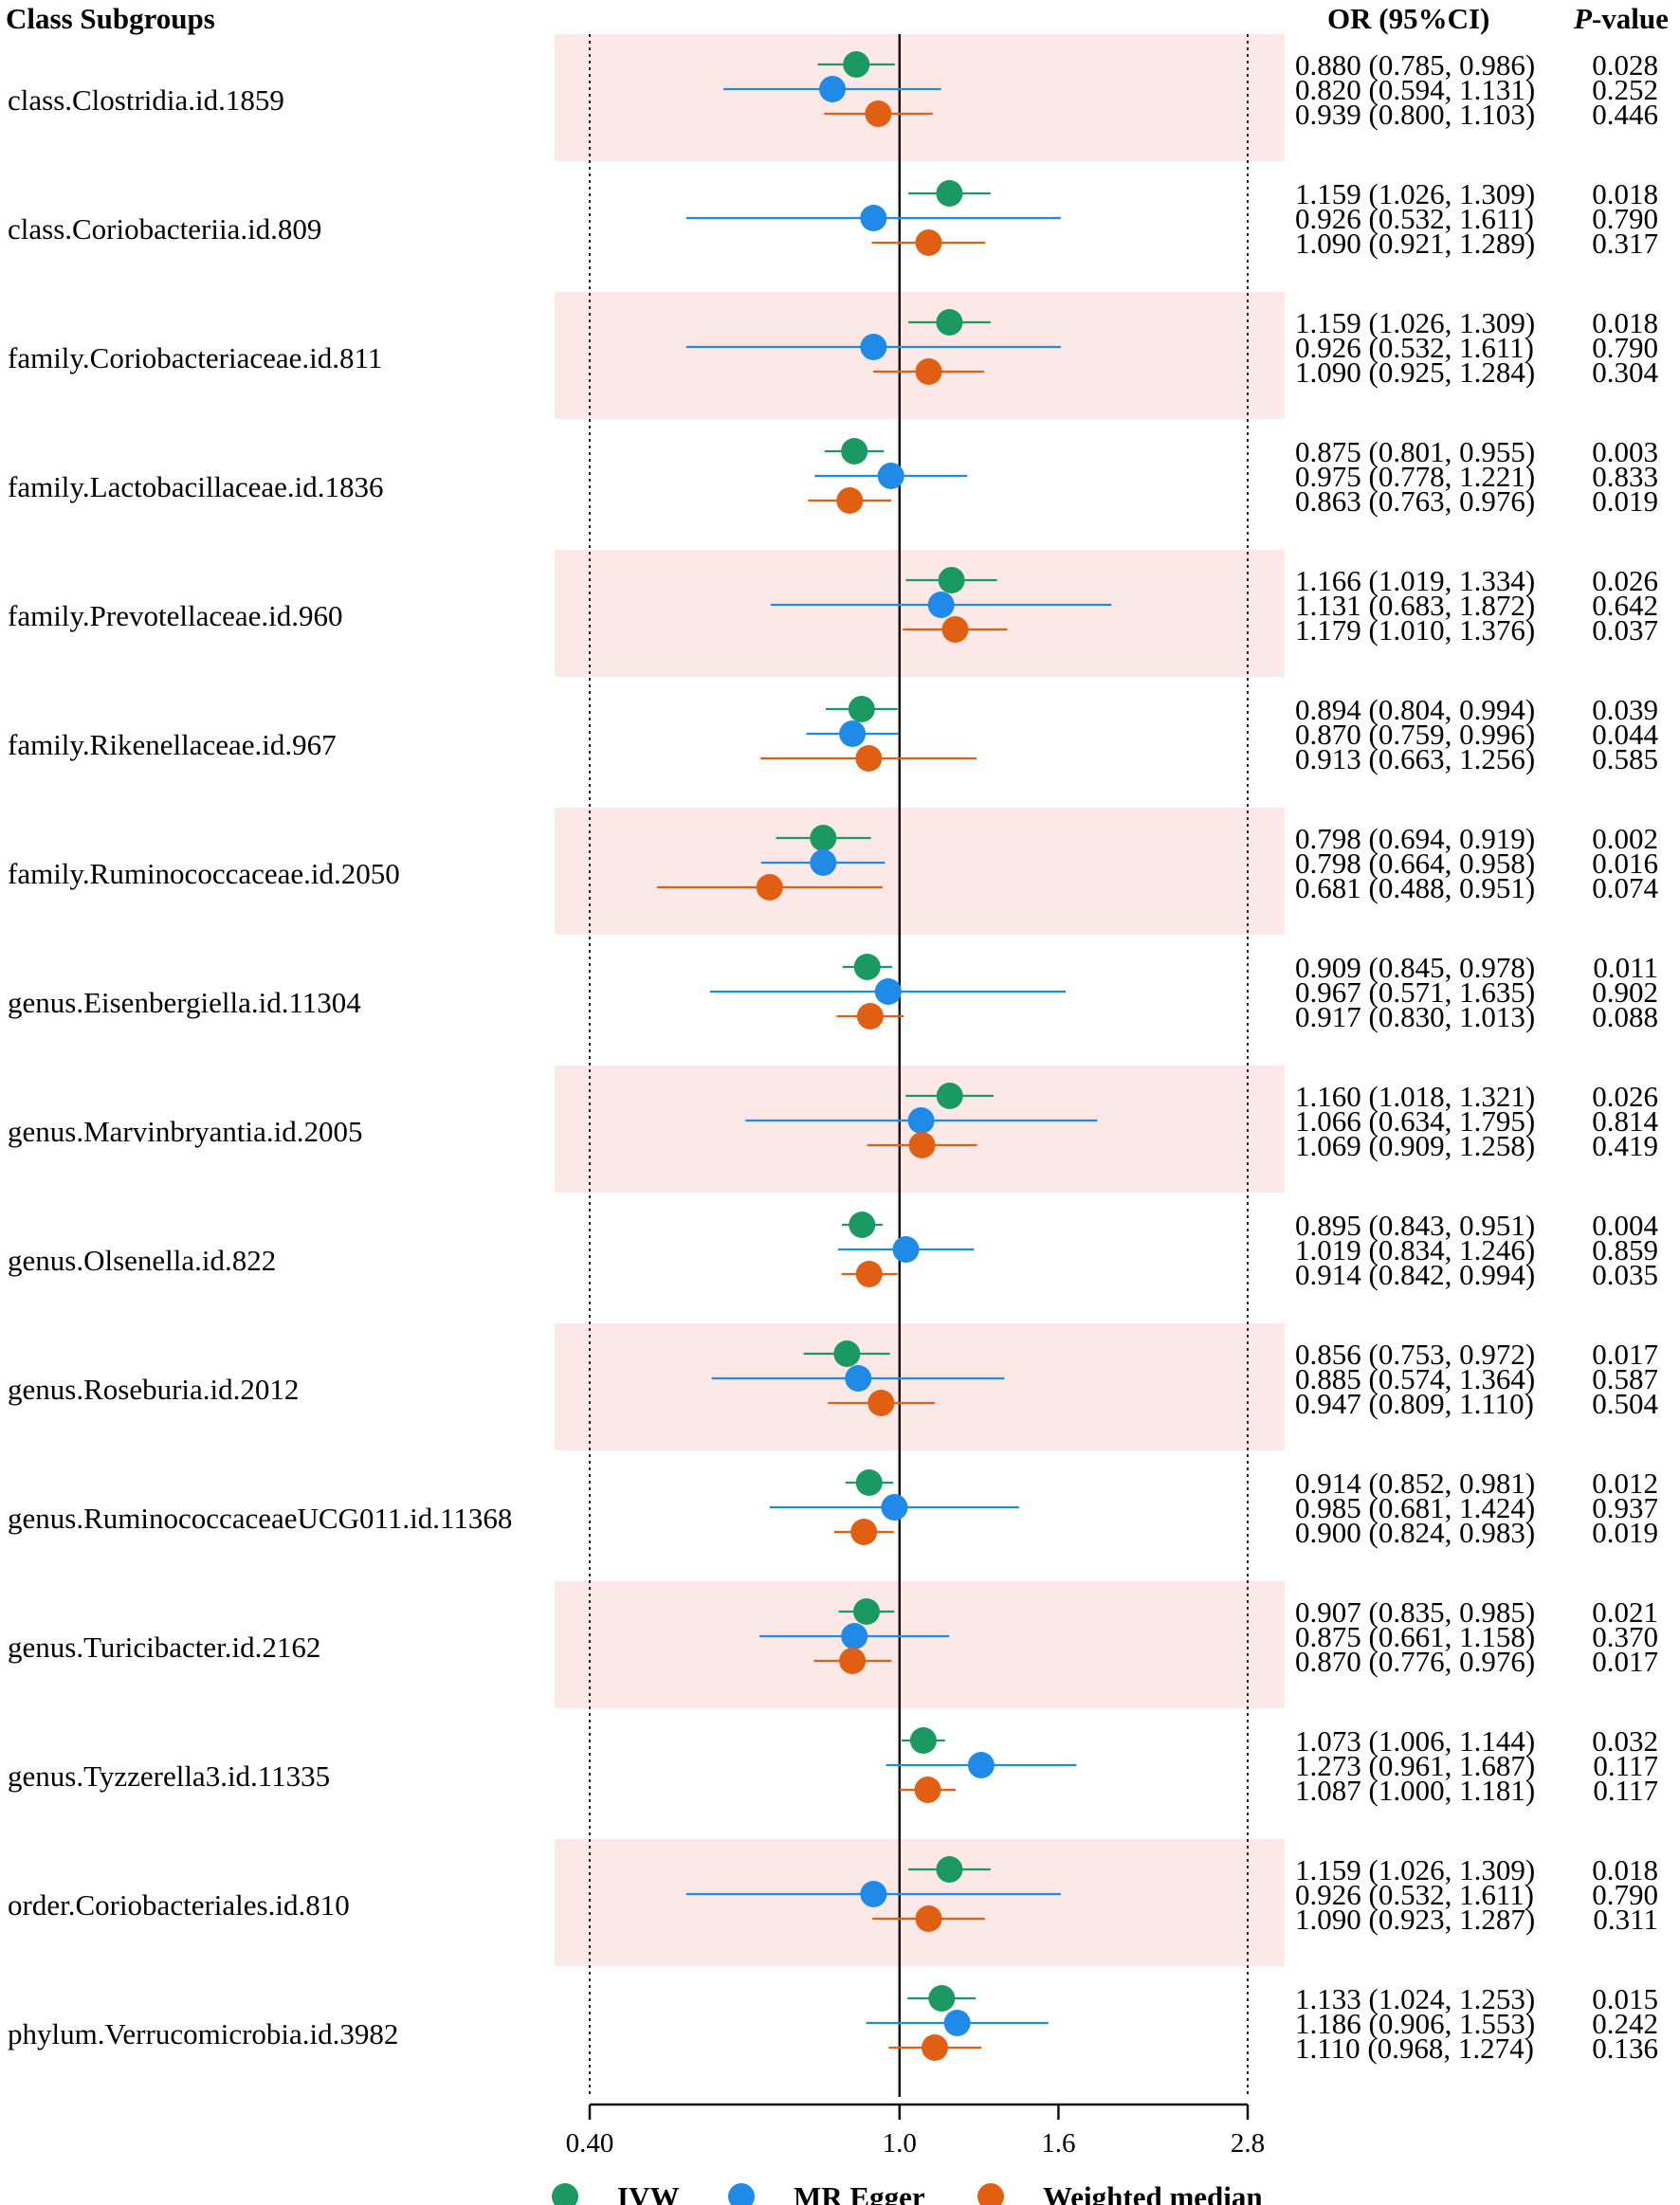 The image size is (1680, 2205). Describe the element at coordinates (1415, 1378) in the screenshot. I see `or-ci-value: 0.885 (0.574, 1.364)` at that location.